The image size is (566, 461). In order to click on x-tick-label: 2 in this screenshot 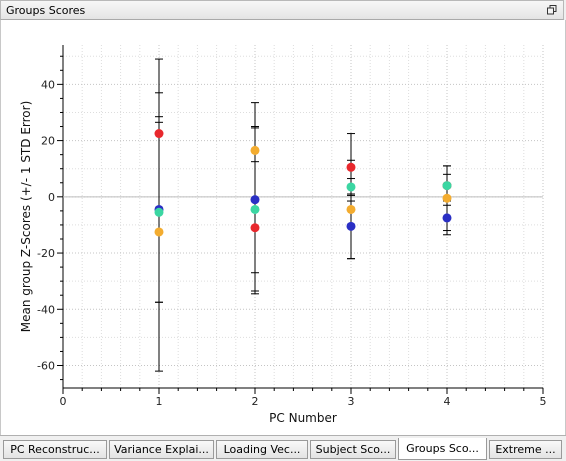, I will do `click(255, 401)`.